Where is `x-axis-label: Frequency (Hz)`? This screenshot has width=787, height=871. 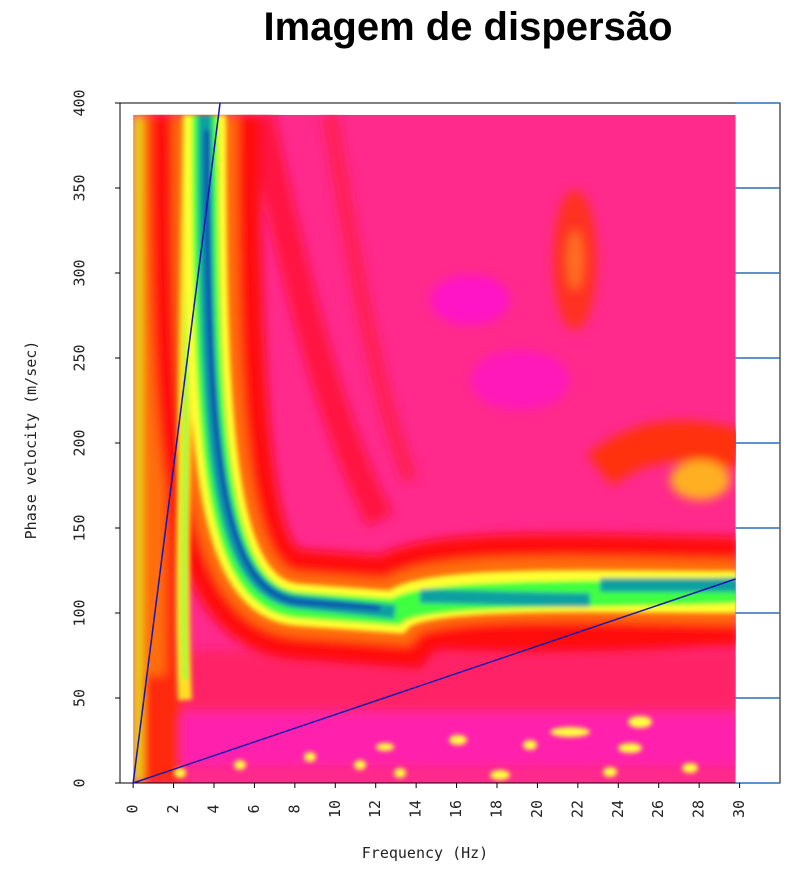
x-axis-label: Frequency (Hz) is located at coordinates (425, 853).